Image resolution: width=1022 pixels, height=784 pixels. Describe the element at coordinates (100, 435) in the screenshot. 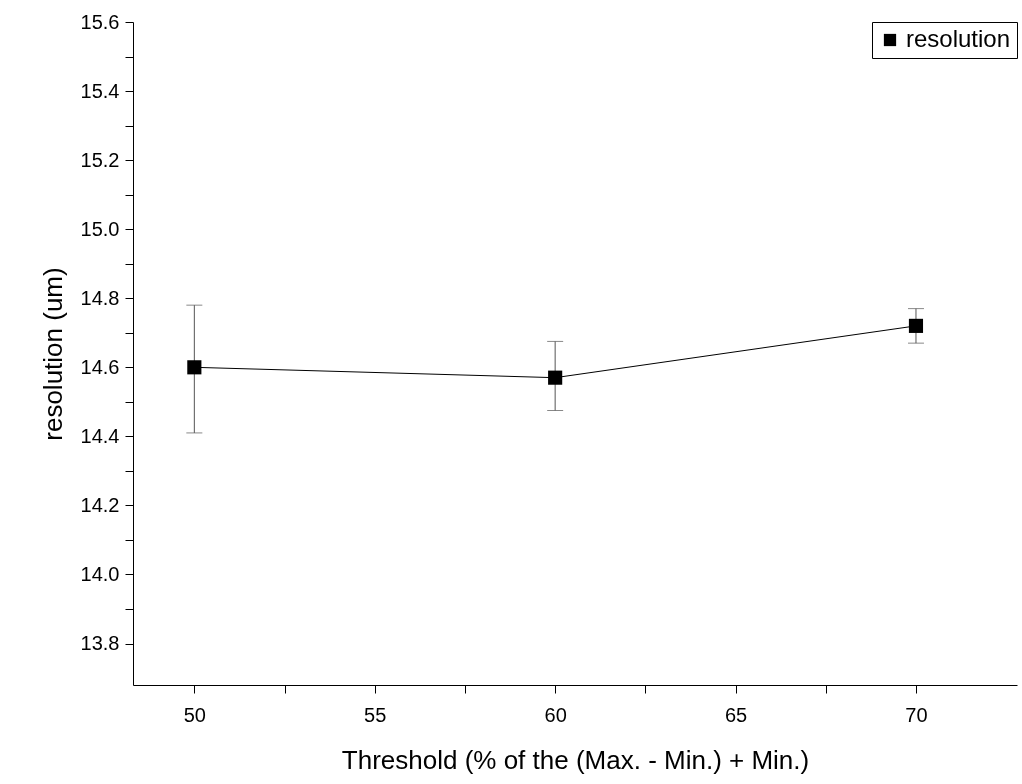

I see `y-tick-label: 14.4` at that location.